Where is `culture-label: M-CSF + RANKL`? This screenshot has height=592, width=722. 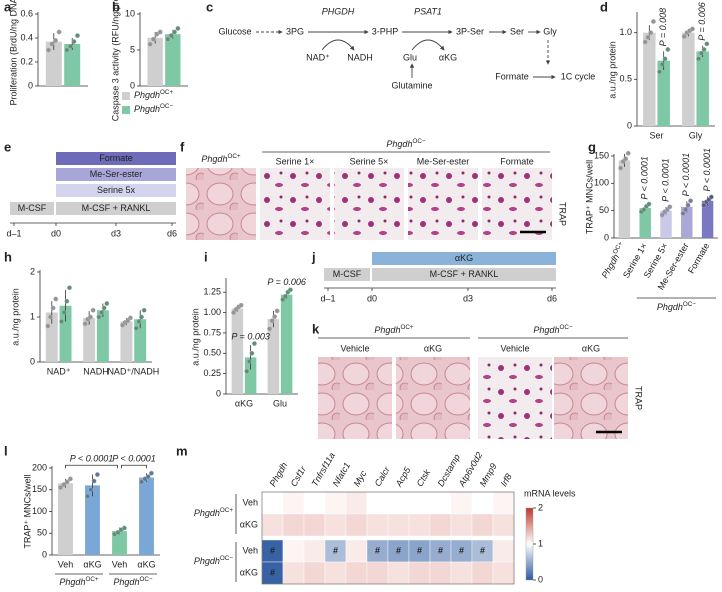
culture-label: M-CSF + RANKL is located at coordinates (116, 208).